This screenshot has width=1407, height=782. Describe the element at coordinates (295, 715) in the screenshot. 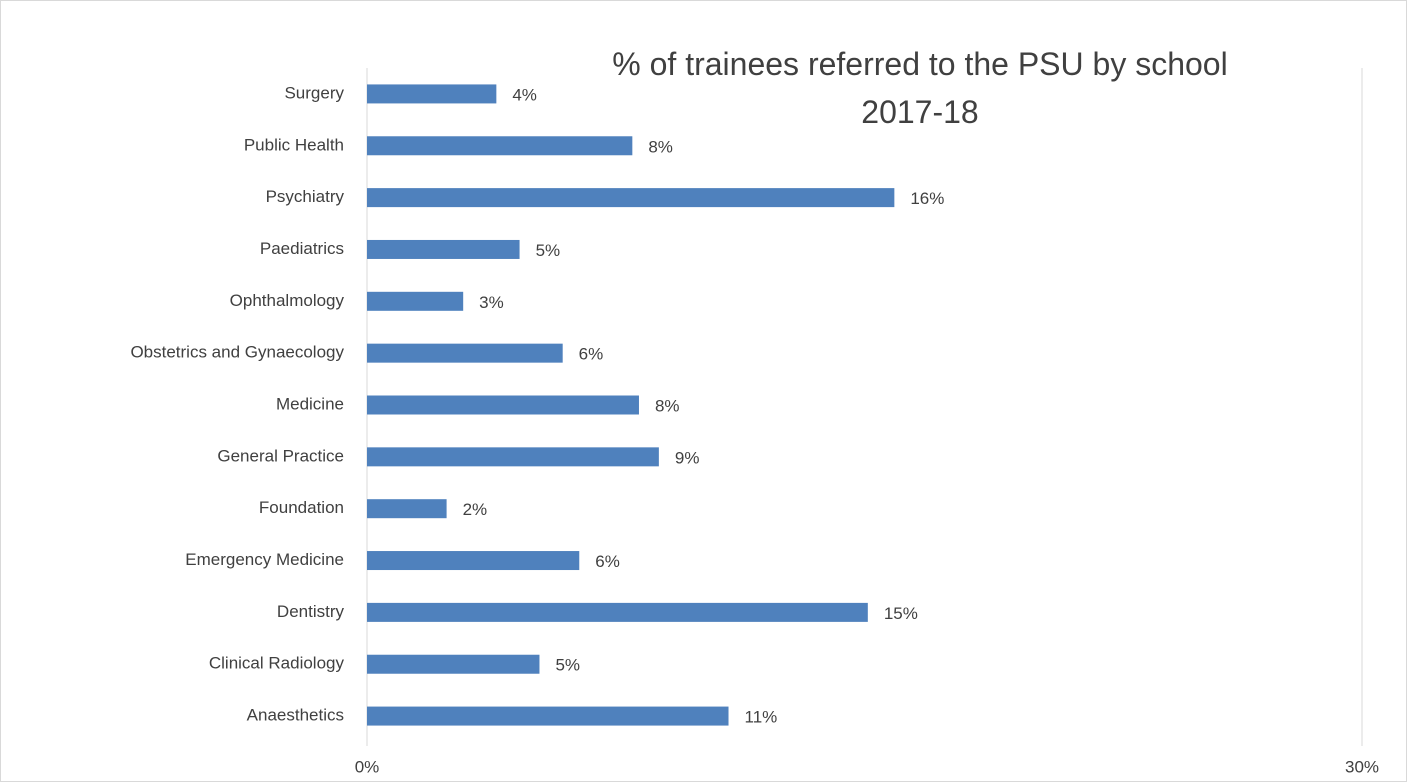

I see `y-tick-label: Anaesthetics` at that location.